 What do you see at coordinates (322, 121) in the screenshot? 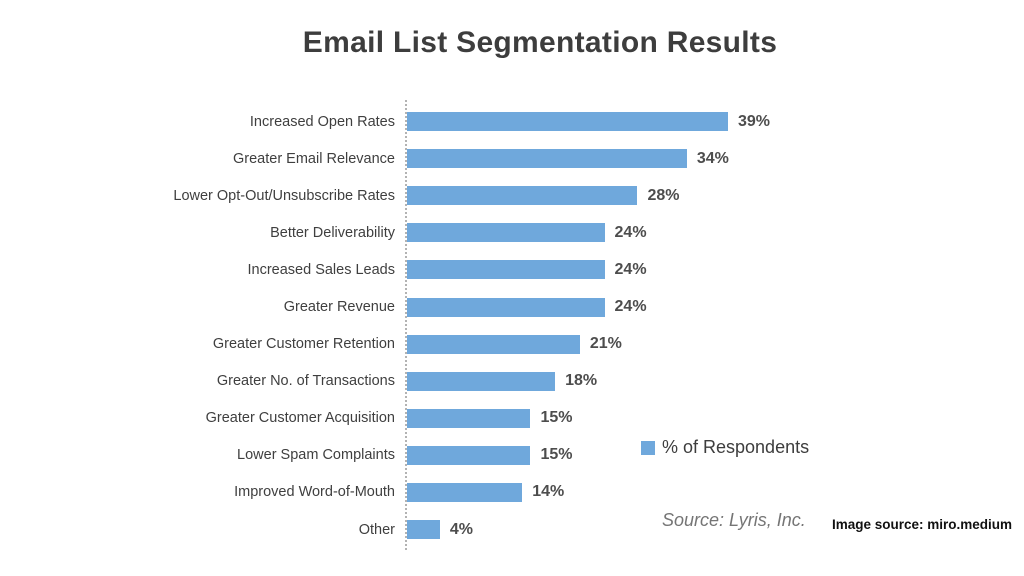
I see `category-label: Increased Open Rates` at bounding box center [322, 121].